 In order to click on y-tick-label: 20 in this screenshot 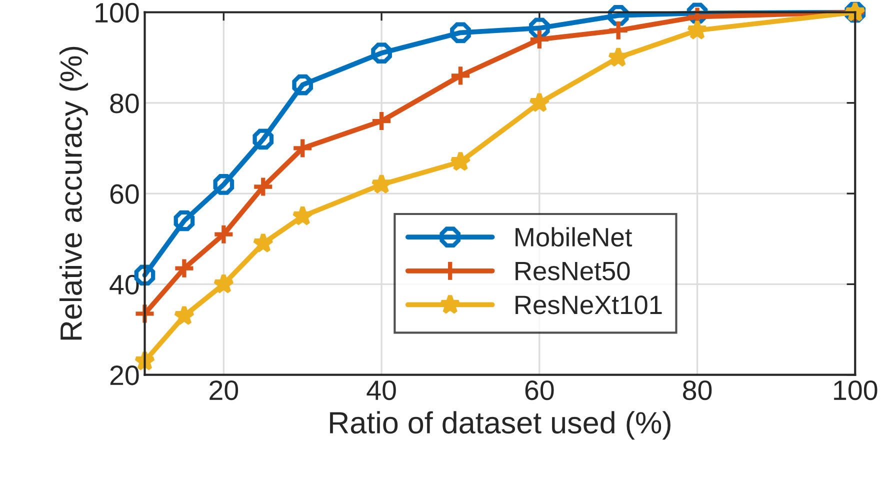, I will do `click(124, 376)`.